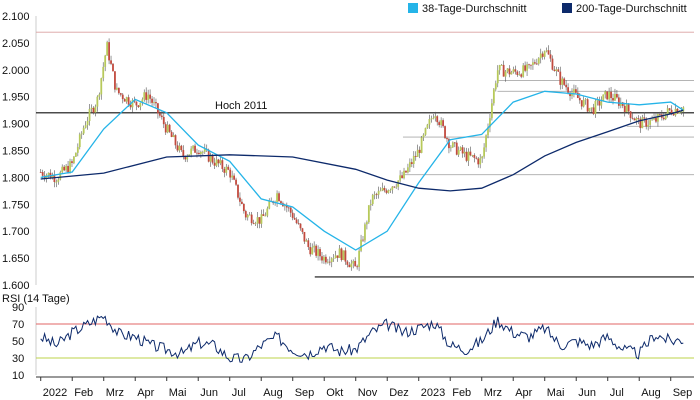  What do you see at coordinates (18, 376) in the screenshot?
I see `rsi-tick-label: 10` at bounding box center [18, 376].